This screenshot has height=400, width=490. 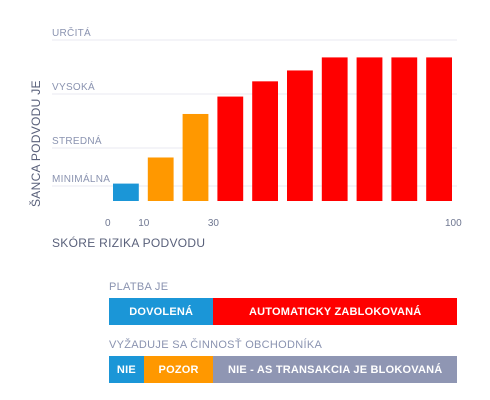 What do you see at coordinates (73, 86) in the screenshot?
I see `y-tick-label: VYSOKÁ` at bounding box center [73, 86].